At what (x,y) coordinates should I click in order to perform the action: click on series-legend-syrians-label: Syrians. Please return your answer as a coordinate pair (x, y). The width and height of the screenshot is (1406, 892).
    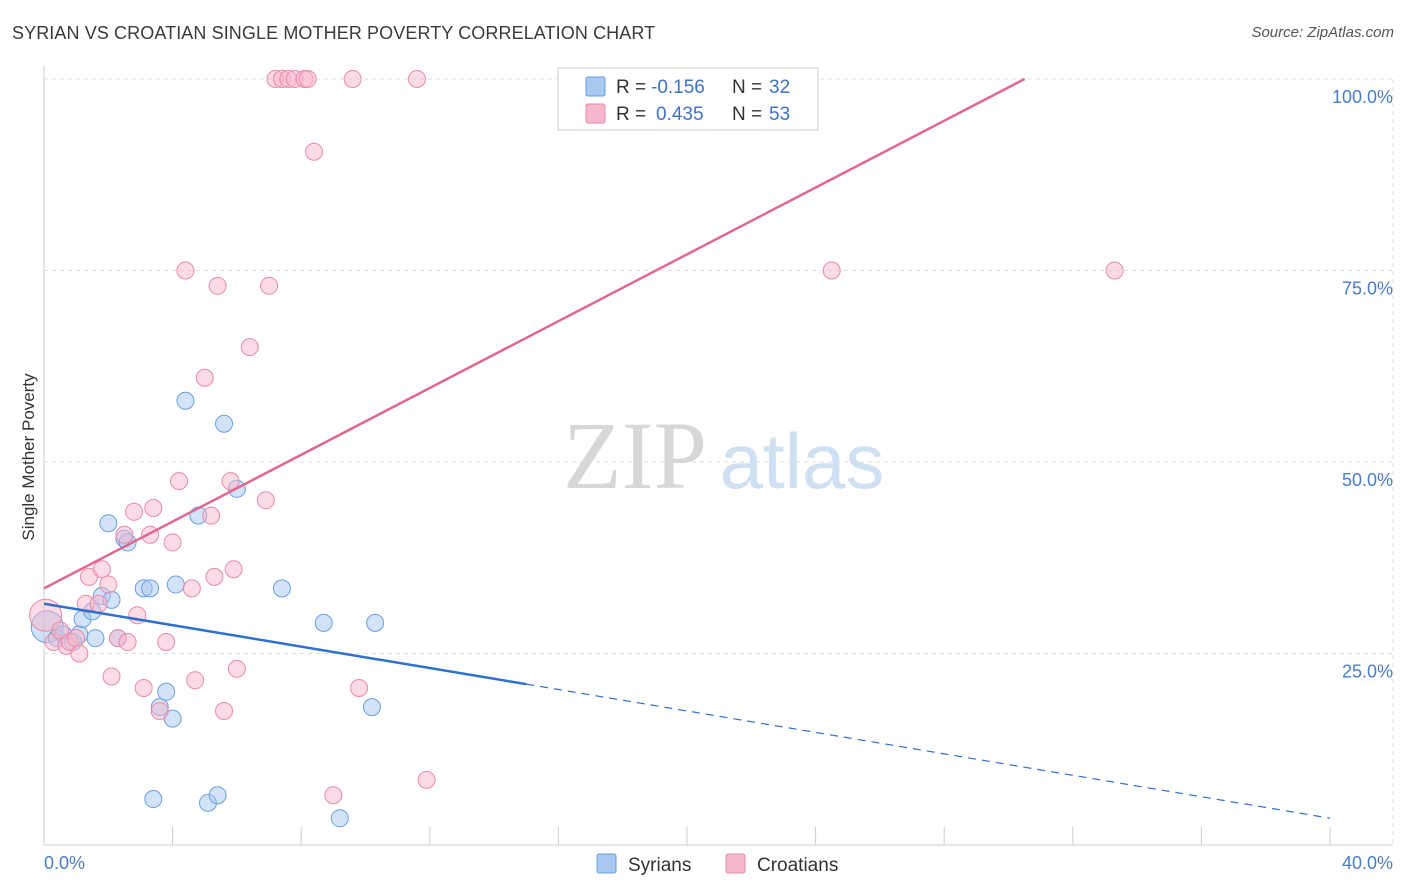
    Looking at the image, I should click on (659, 865).